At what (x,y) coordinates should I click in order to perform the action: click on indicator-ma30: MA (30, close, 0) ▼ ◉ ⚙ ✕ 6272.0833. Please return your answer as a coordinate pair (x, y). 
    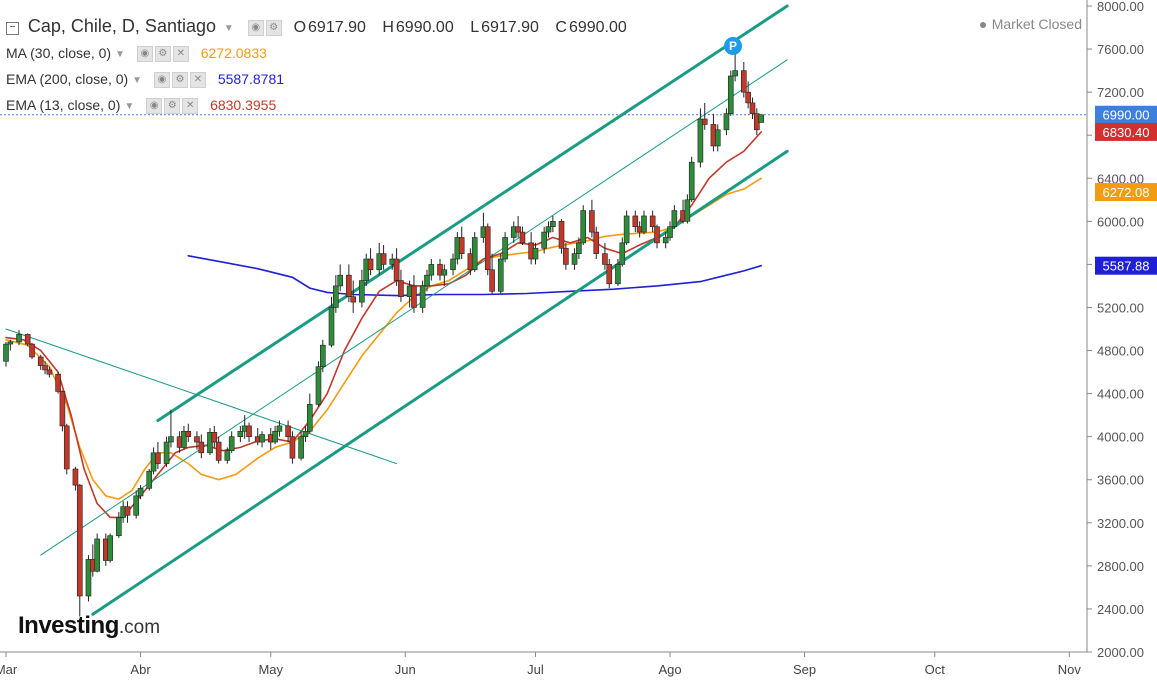
    Looking at the image, I should click on (136, 54).